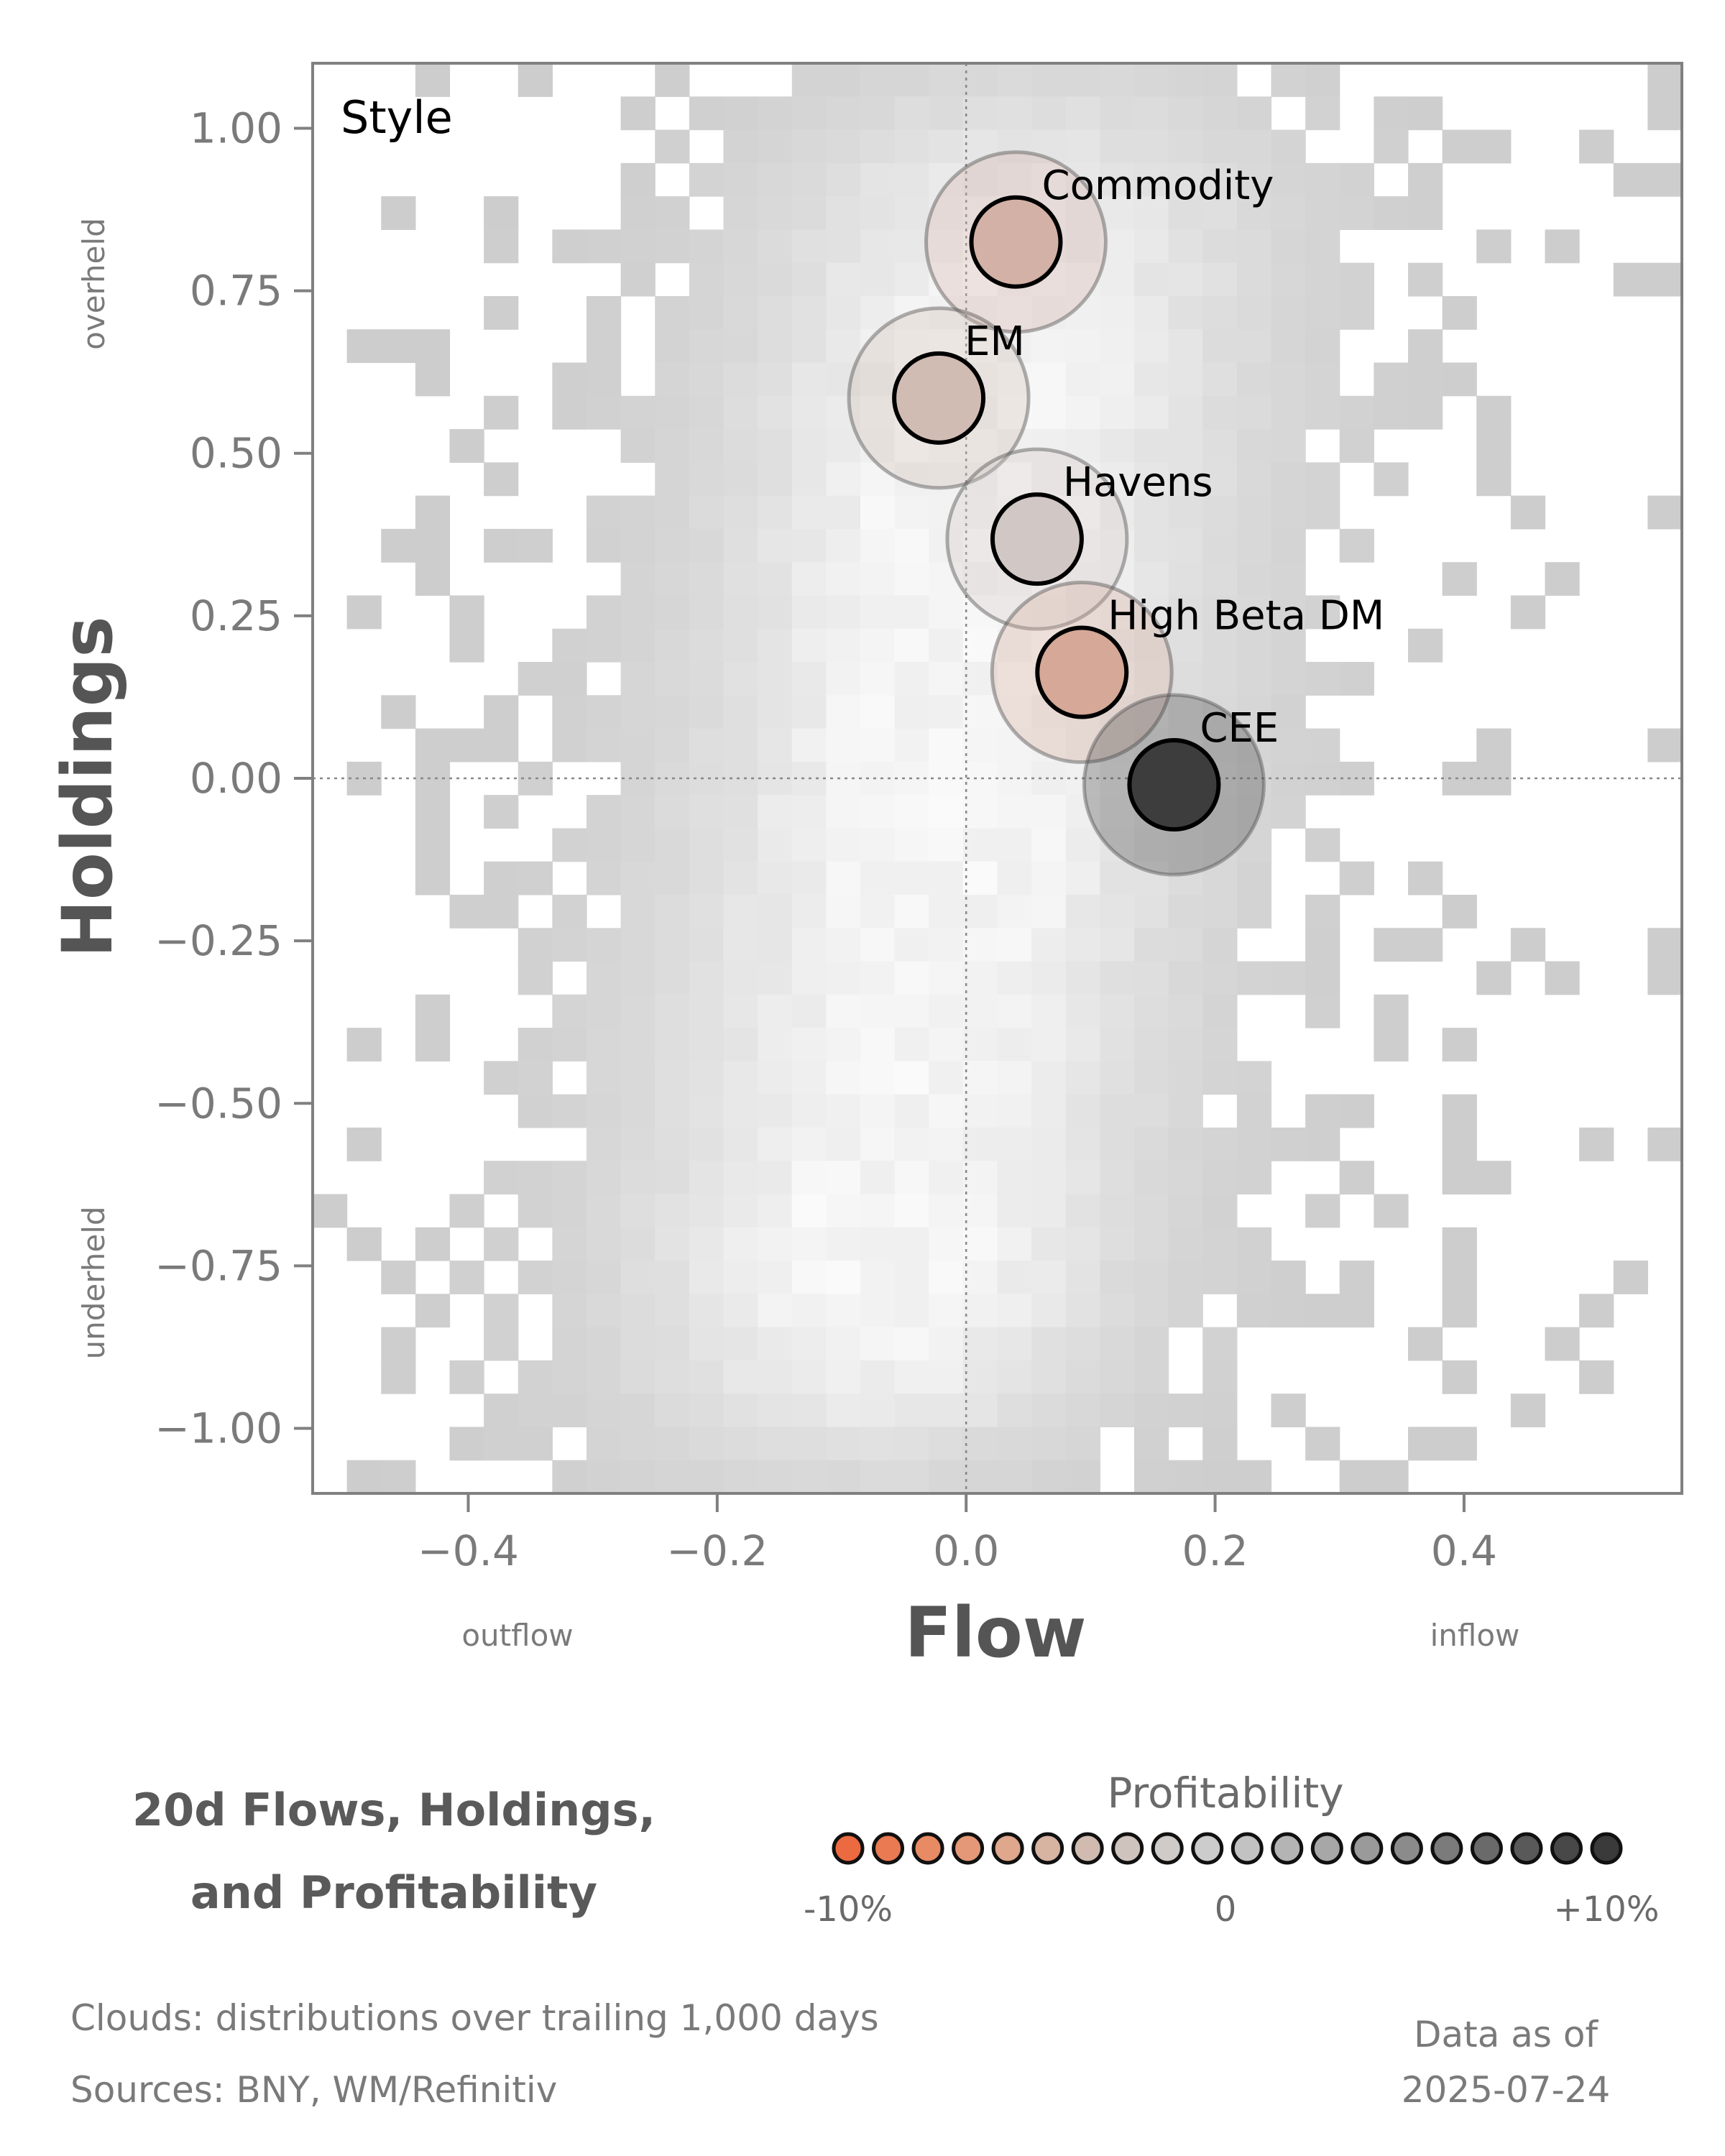 Image resolution: width=1725 pixels, height=2156 pixels. I want to click on y-tick-label: −0.50, so click(218, 1103).